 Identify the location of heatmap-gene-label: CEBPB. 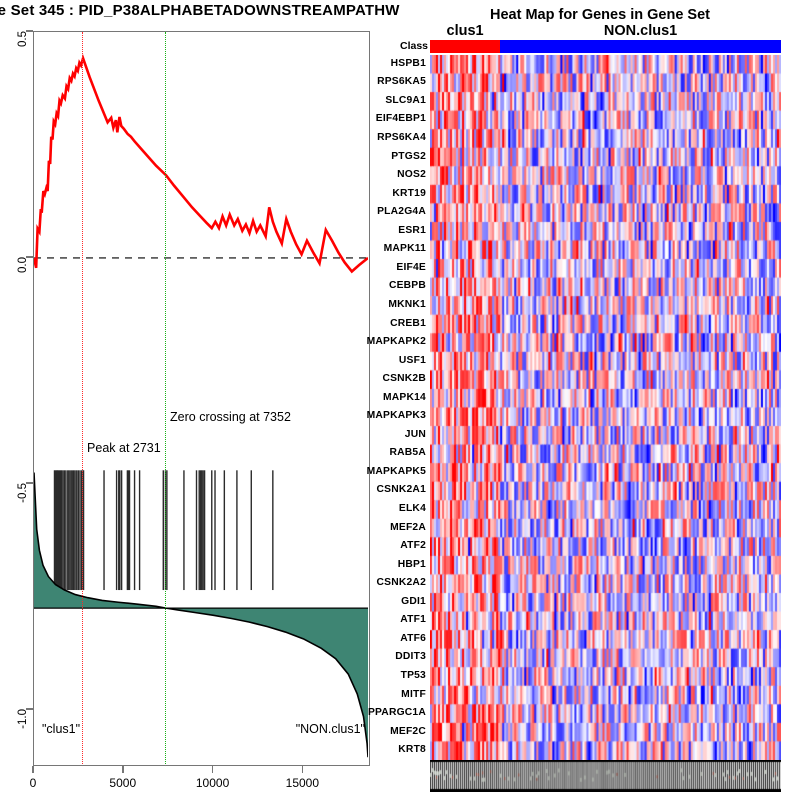
(407, 286).